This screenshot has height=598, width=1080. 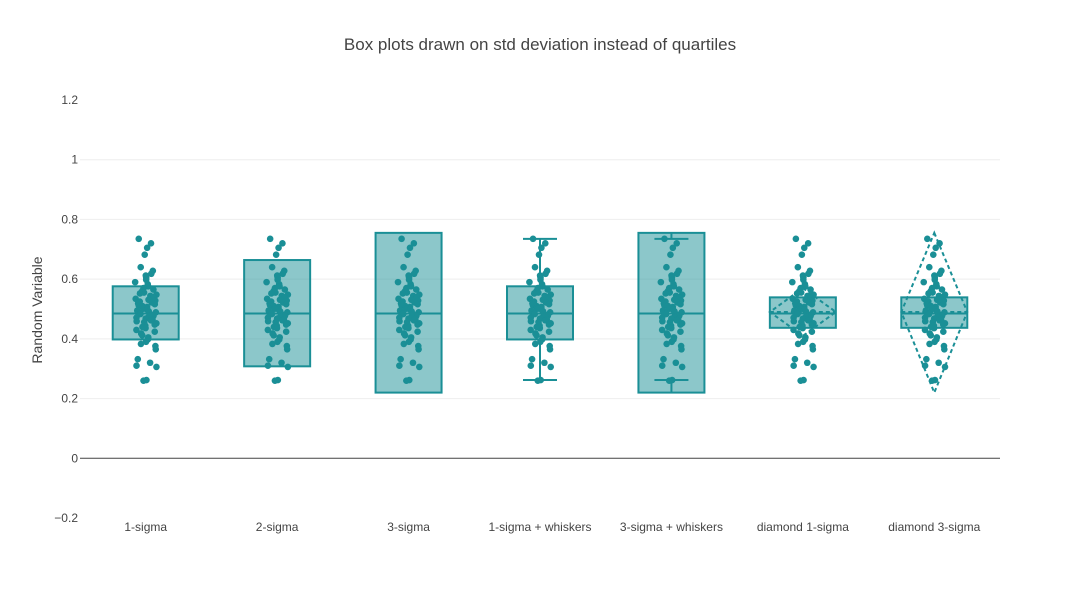 I want to click on x-tick-label: 1-sigma, so click(x=145, y=527).